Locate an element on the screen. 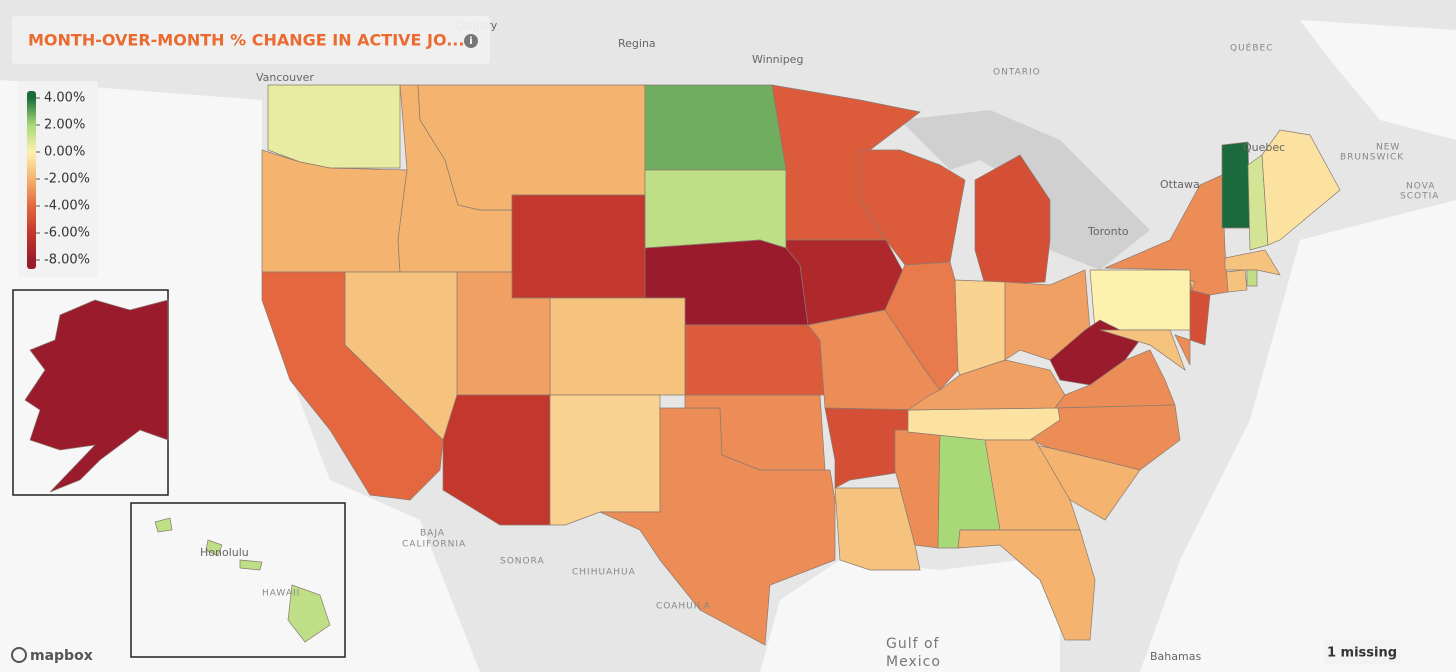 The image size is (1456, 672). place-label: Vancouver is located at coordinates (285, 77).